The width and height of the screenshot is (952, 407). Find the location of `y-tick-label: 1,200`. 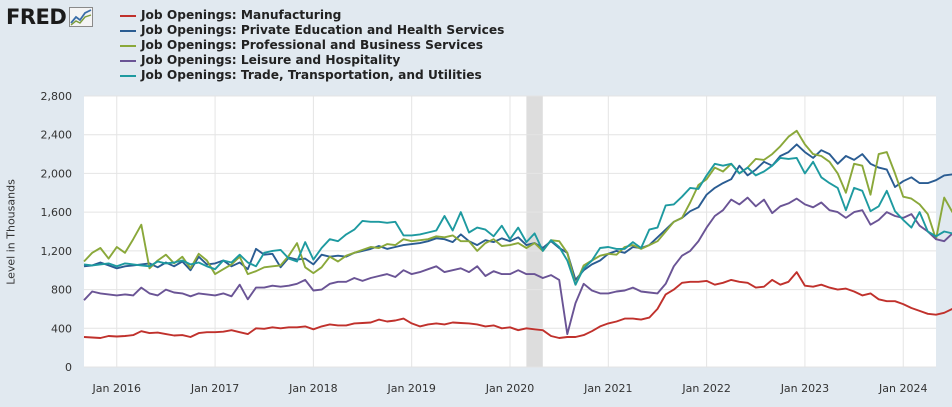

y-tick-label: 1,200 is located at coordinates (57, 251).